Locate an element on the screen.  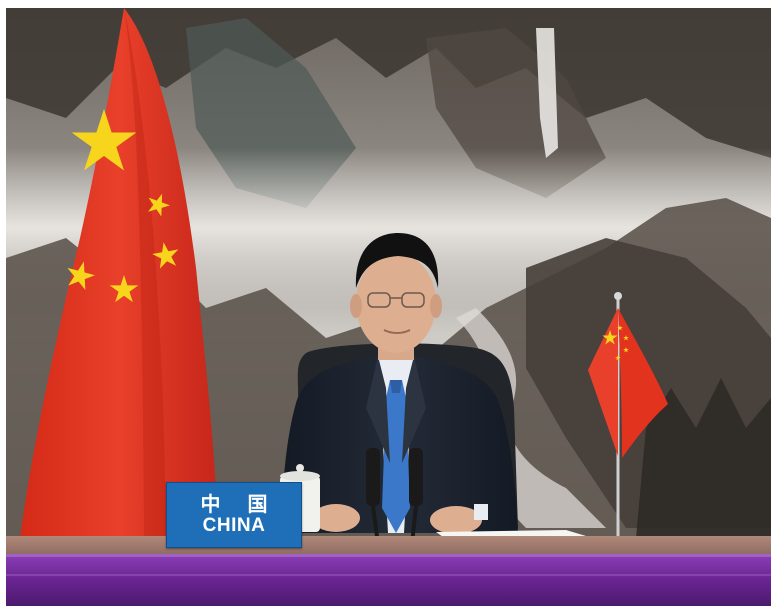
nameplate-chinese-text: 中 国 is located at coordinates (239, 504).